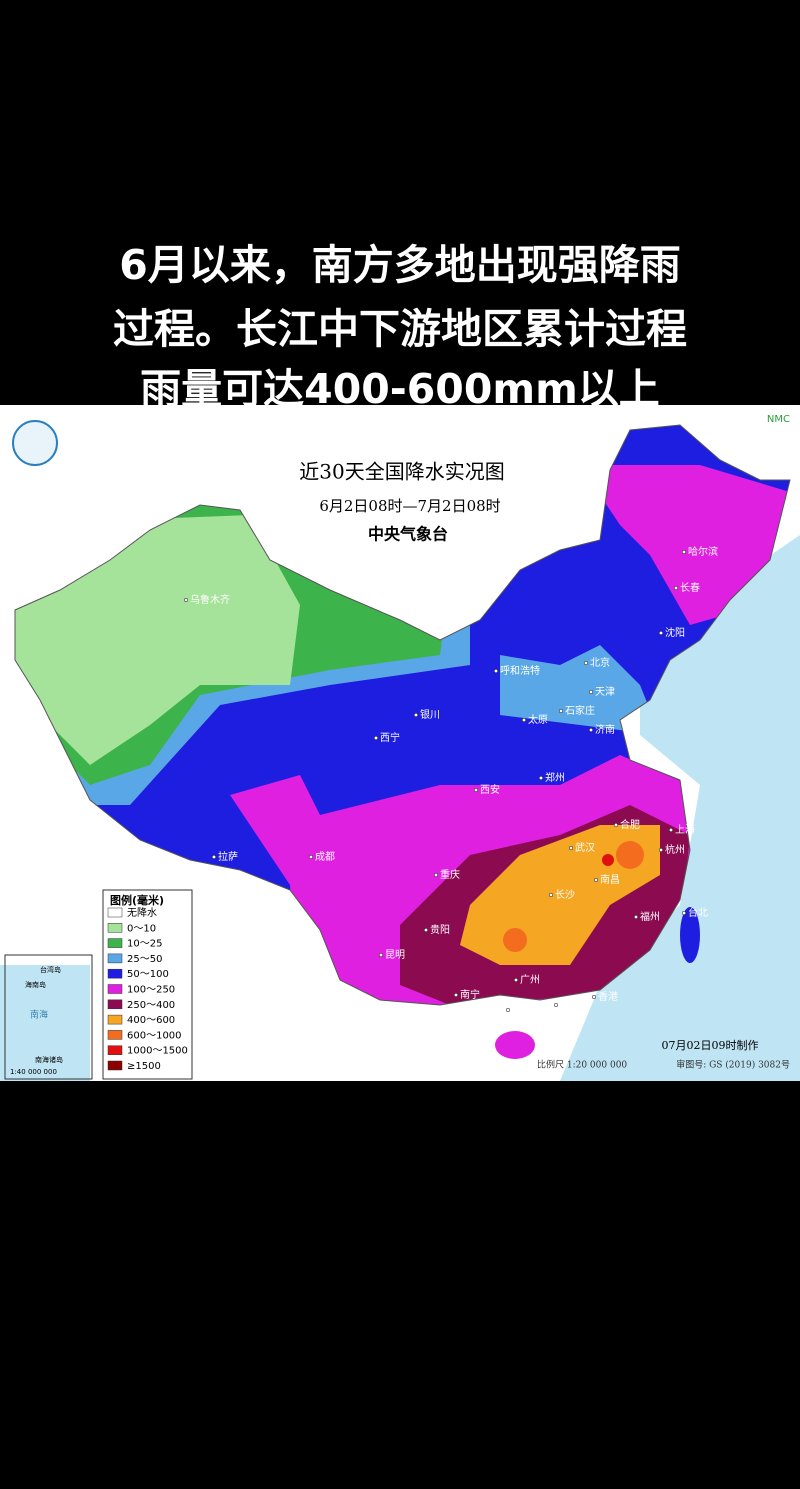 The height and width of the screenshot is (1489, 800). Describe the element at coordinates (520, 671) in the screenshot. I see `city-label: 呼和浩特` at that location.